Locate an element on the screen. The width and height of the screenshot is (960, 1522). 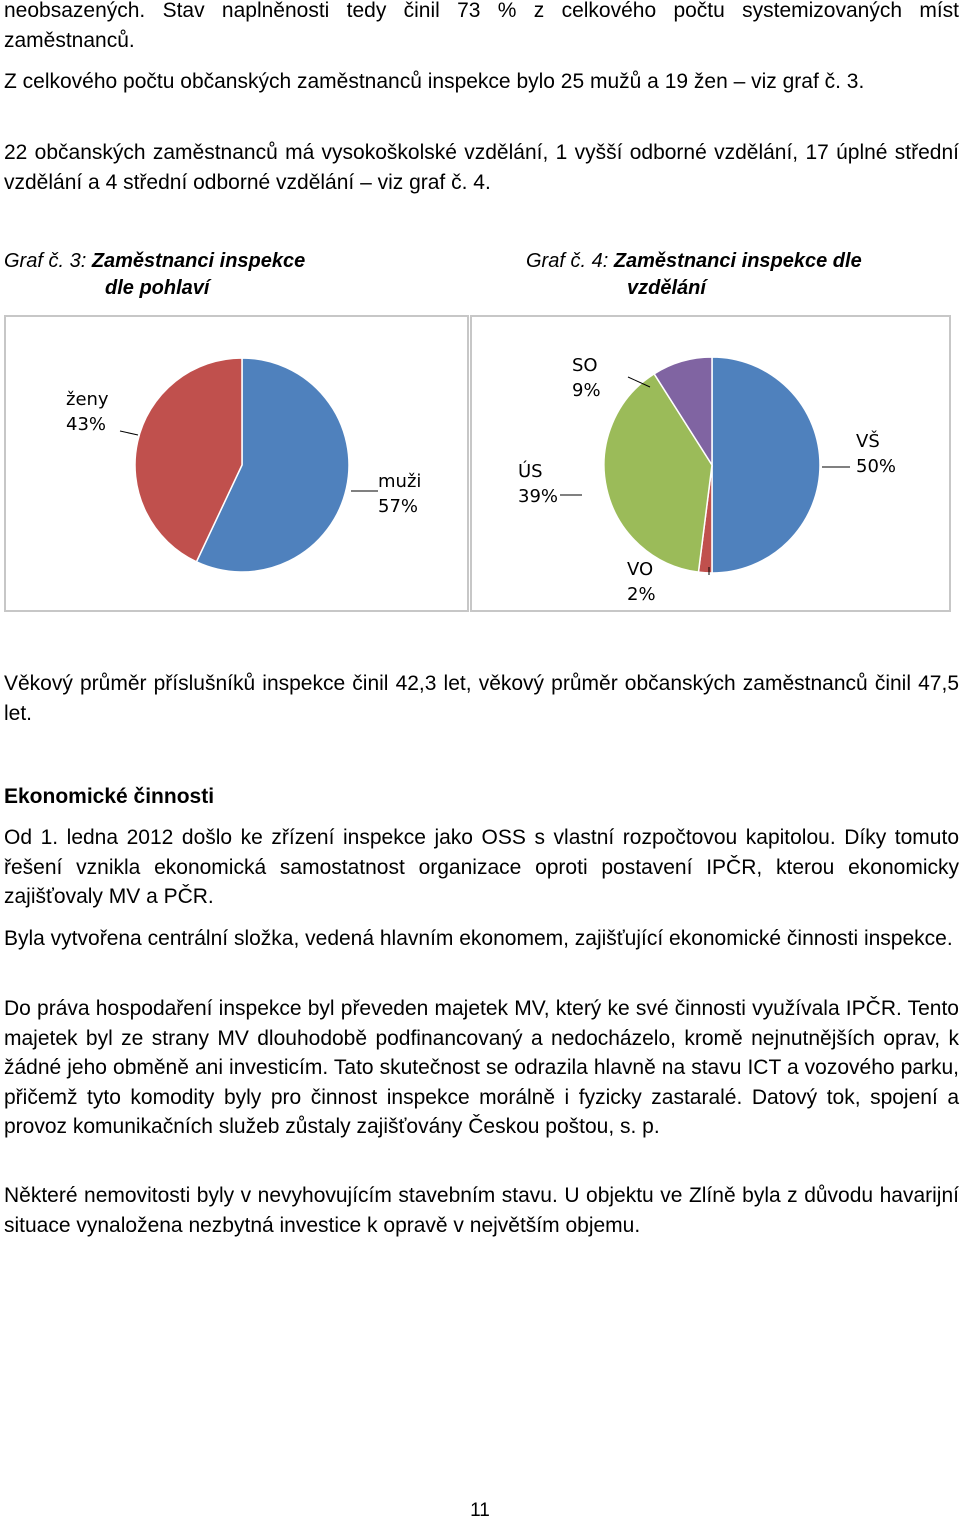
pie-label-value-1-0: 50% is located at coordinates (876, 466).